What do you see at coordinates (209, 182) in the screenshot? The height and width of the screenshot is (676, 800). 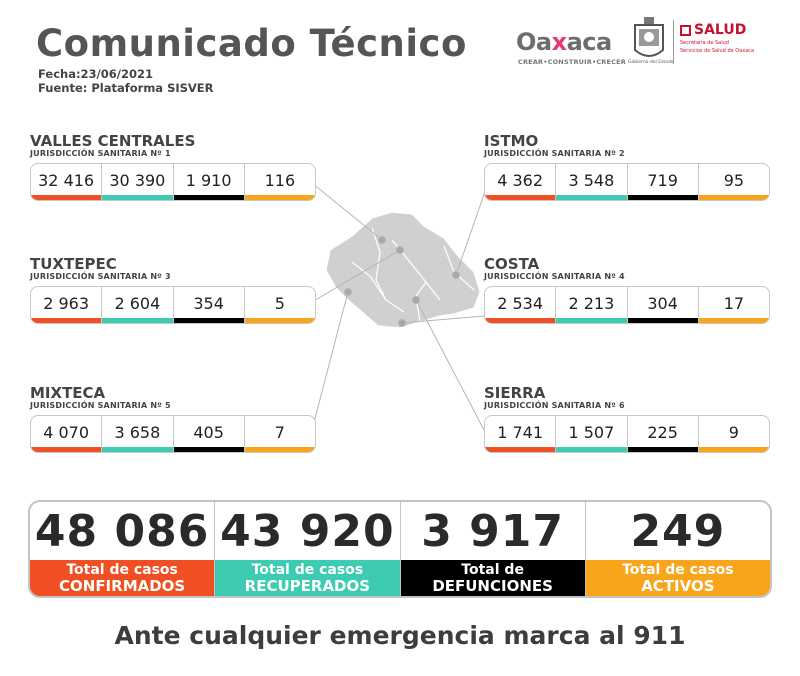 I see `deaths-count: 1 910` at bounding box center [209, 182].